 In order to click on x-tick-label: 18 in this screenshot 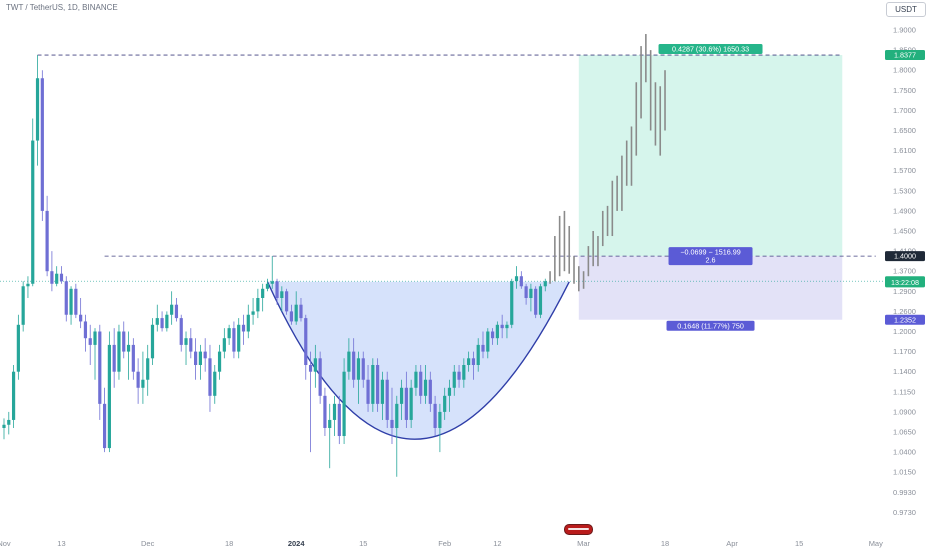, I will do `click(229, 543)`.